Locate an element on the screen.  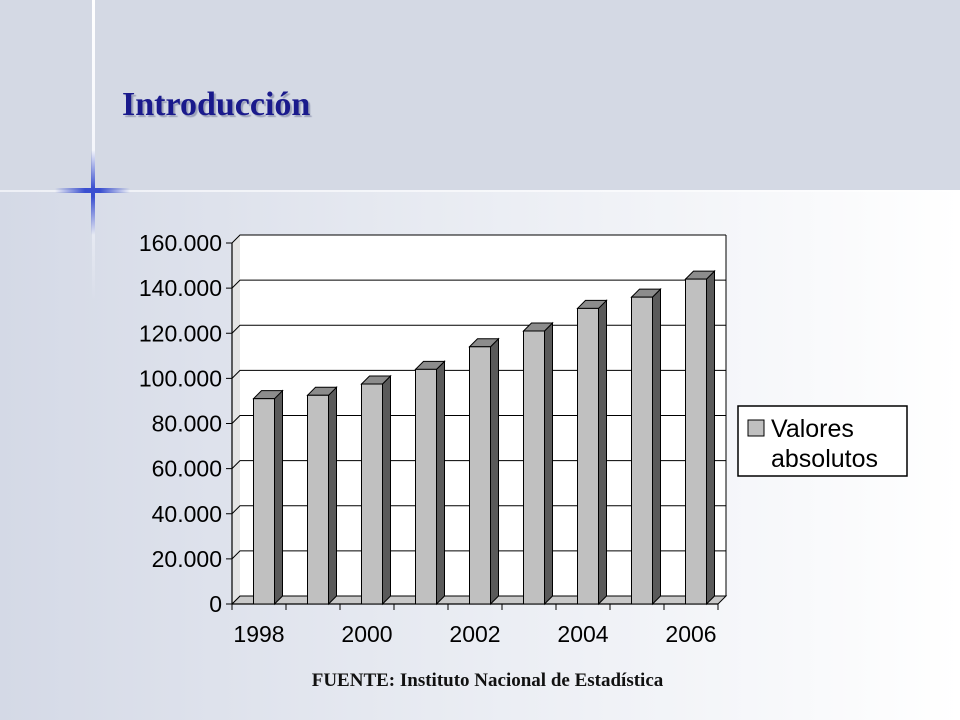
x-tick-label: 2002 is located at coordinates (474, 634).